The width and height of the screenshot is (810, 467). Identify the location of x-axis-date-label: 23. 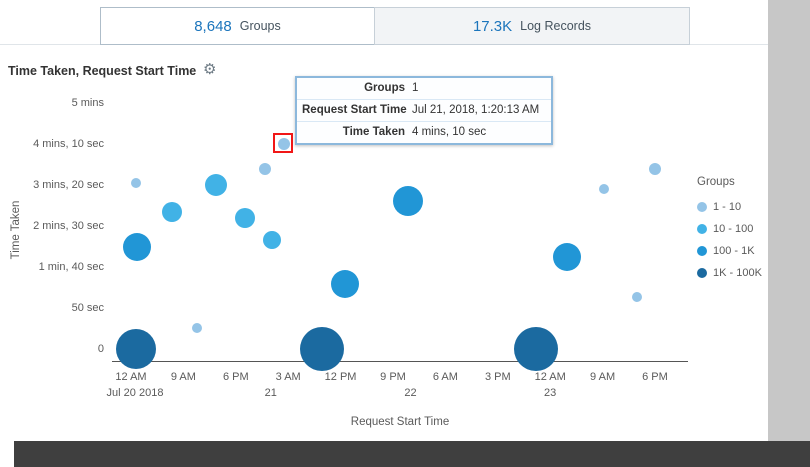
(550, 393).